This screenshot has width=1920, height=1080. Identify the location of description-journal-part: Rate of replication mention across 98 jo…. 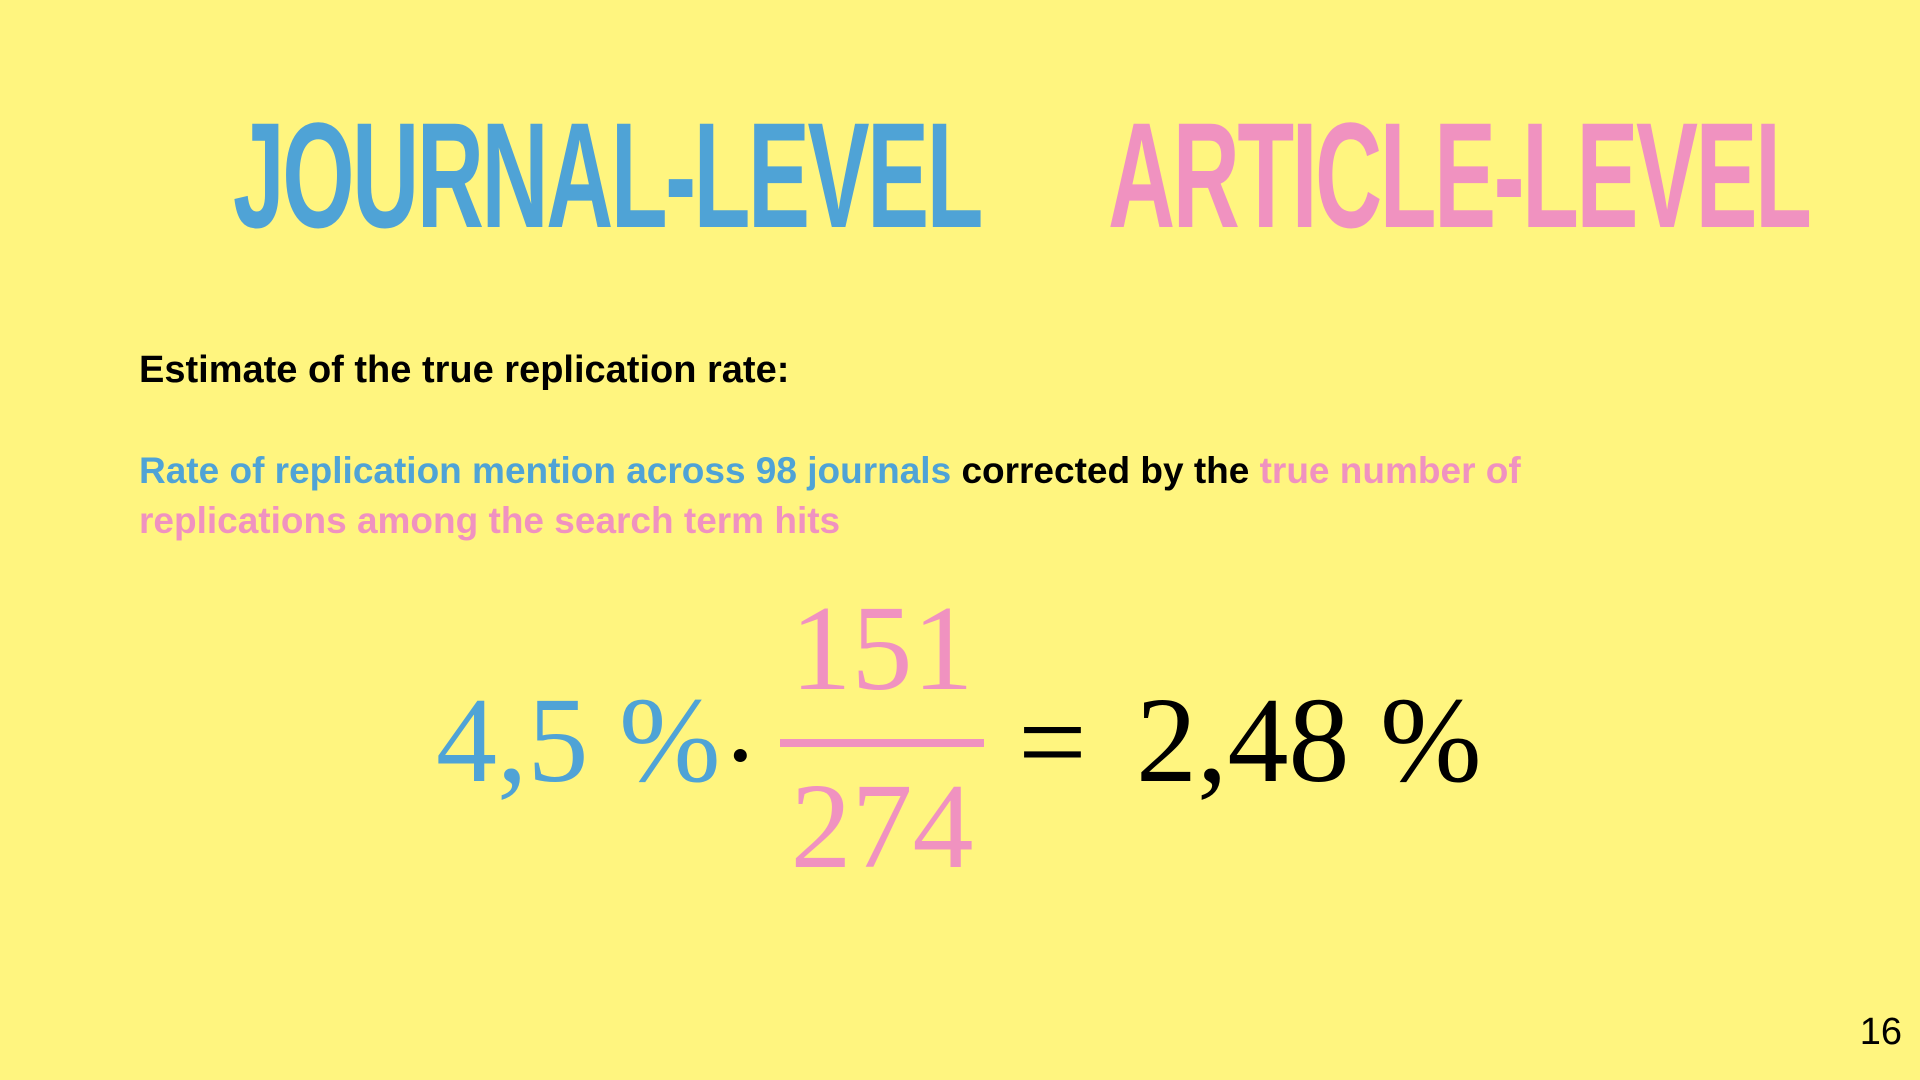
(545, 470).